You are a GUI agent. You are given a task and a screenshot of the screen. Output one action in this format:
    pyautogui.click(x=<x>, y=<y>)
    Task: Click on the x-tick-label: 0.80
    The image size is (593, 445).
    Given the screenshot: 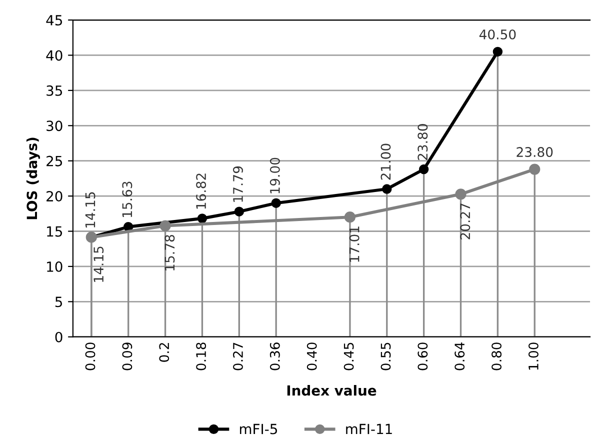 What is the action you would take?
    pyautogui.click(x=497, y=356)
    